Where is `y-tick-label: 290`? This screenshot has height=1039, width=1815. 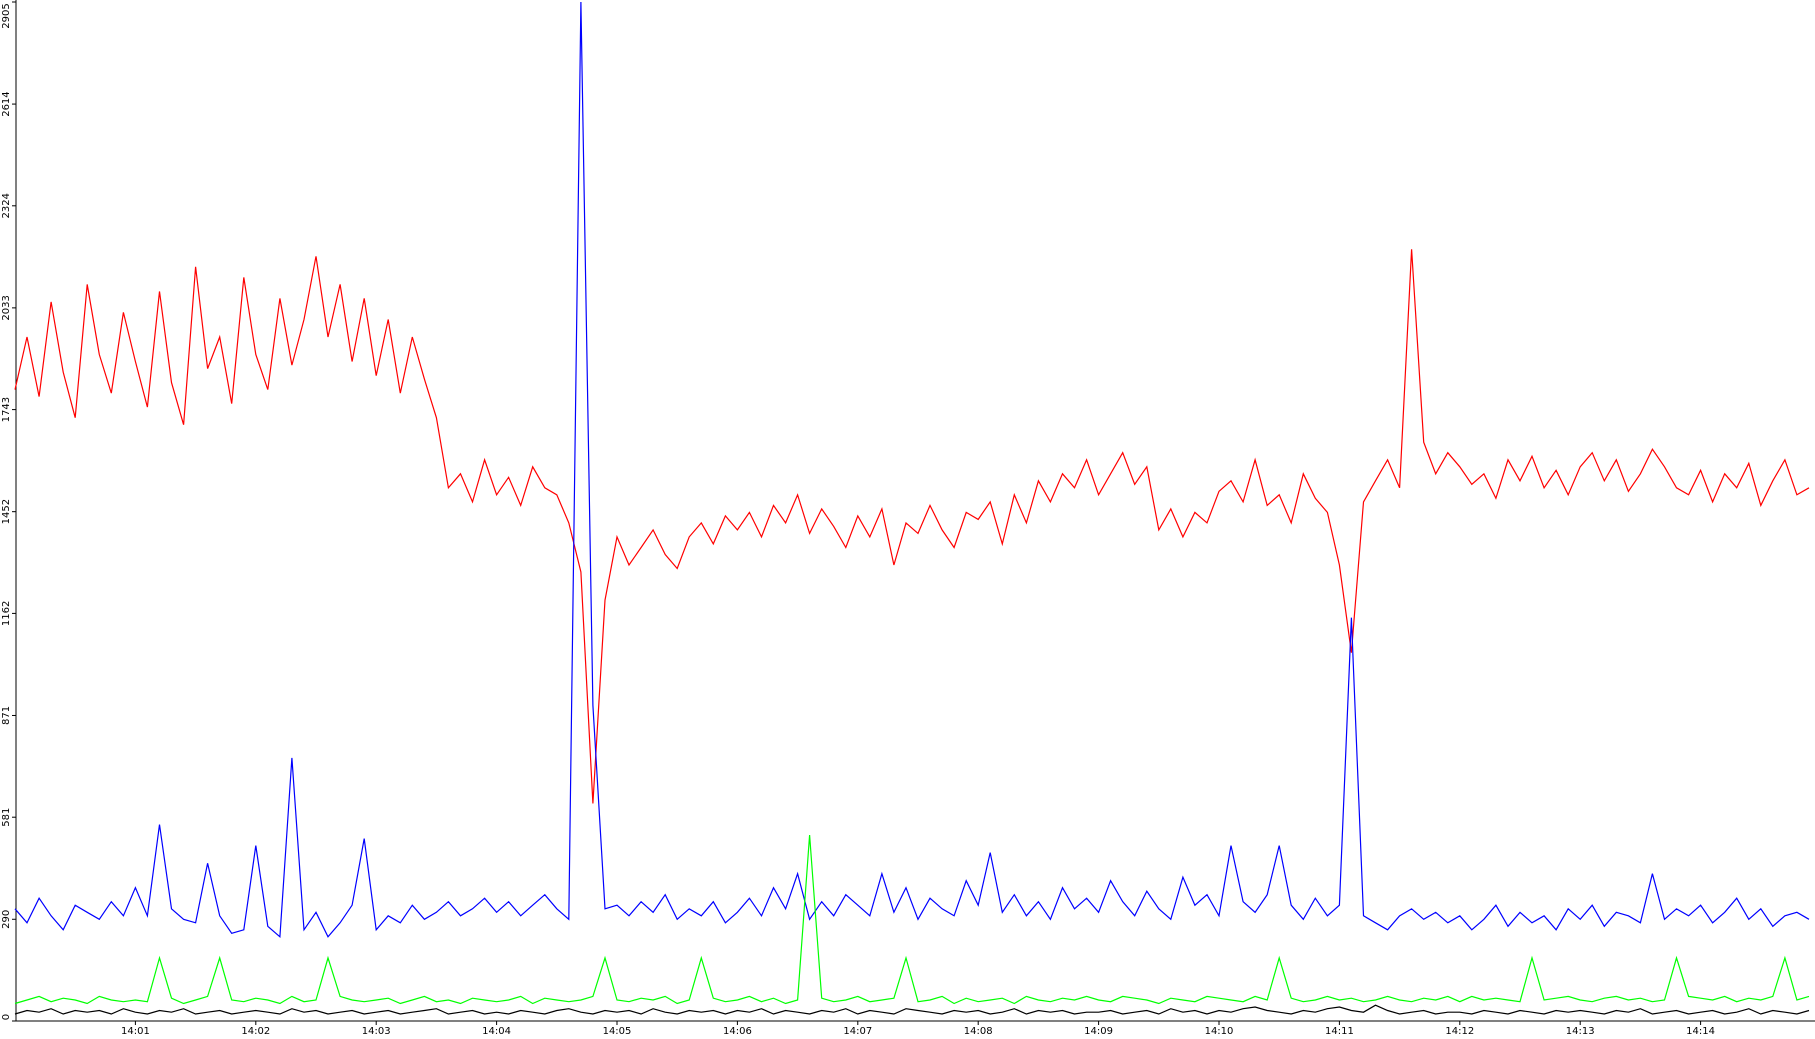
y-tick-label: 290 is located at coordinates (6, 919).